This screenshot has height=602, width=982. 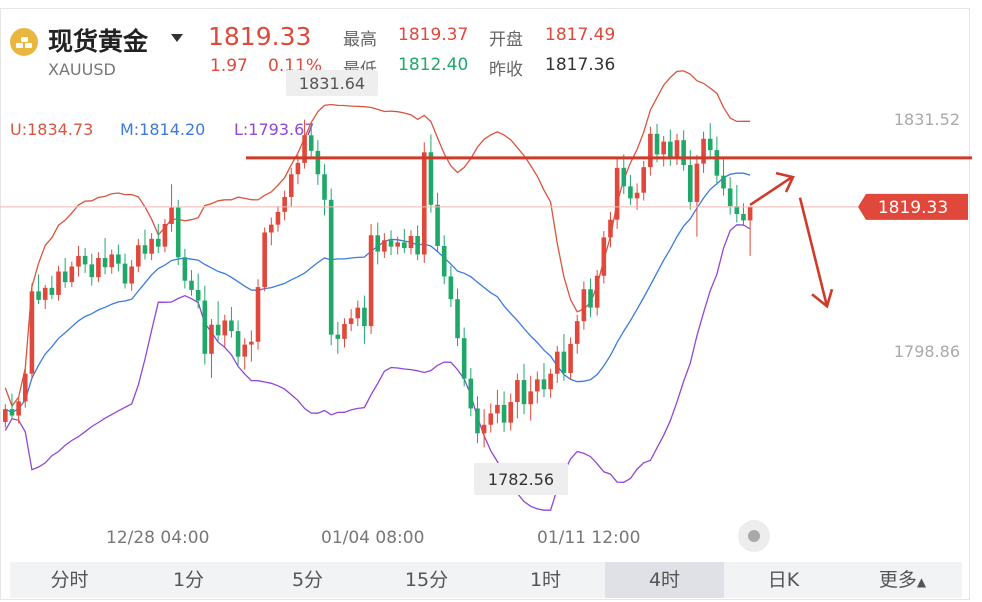 I want to click on open-value: 1817.49, so click(x=580, y=35).